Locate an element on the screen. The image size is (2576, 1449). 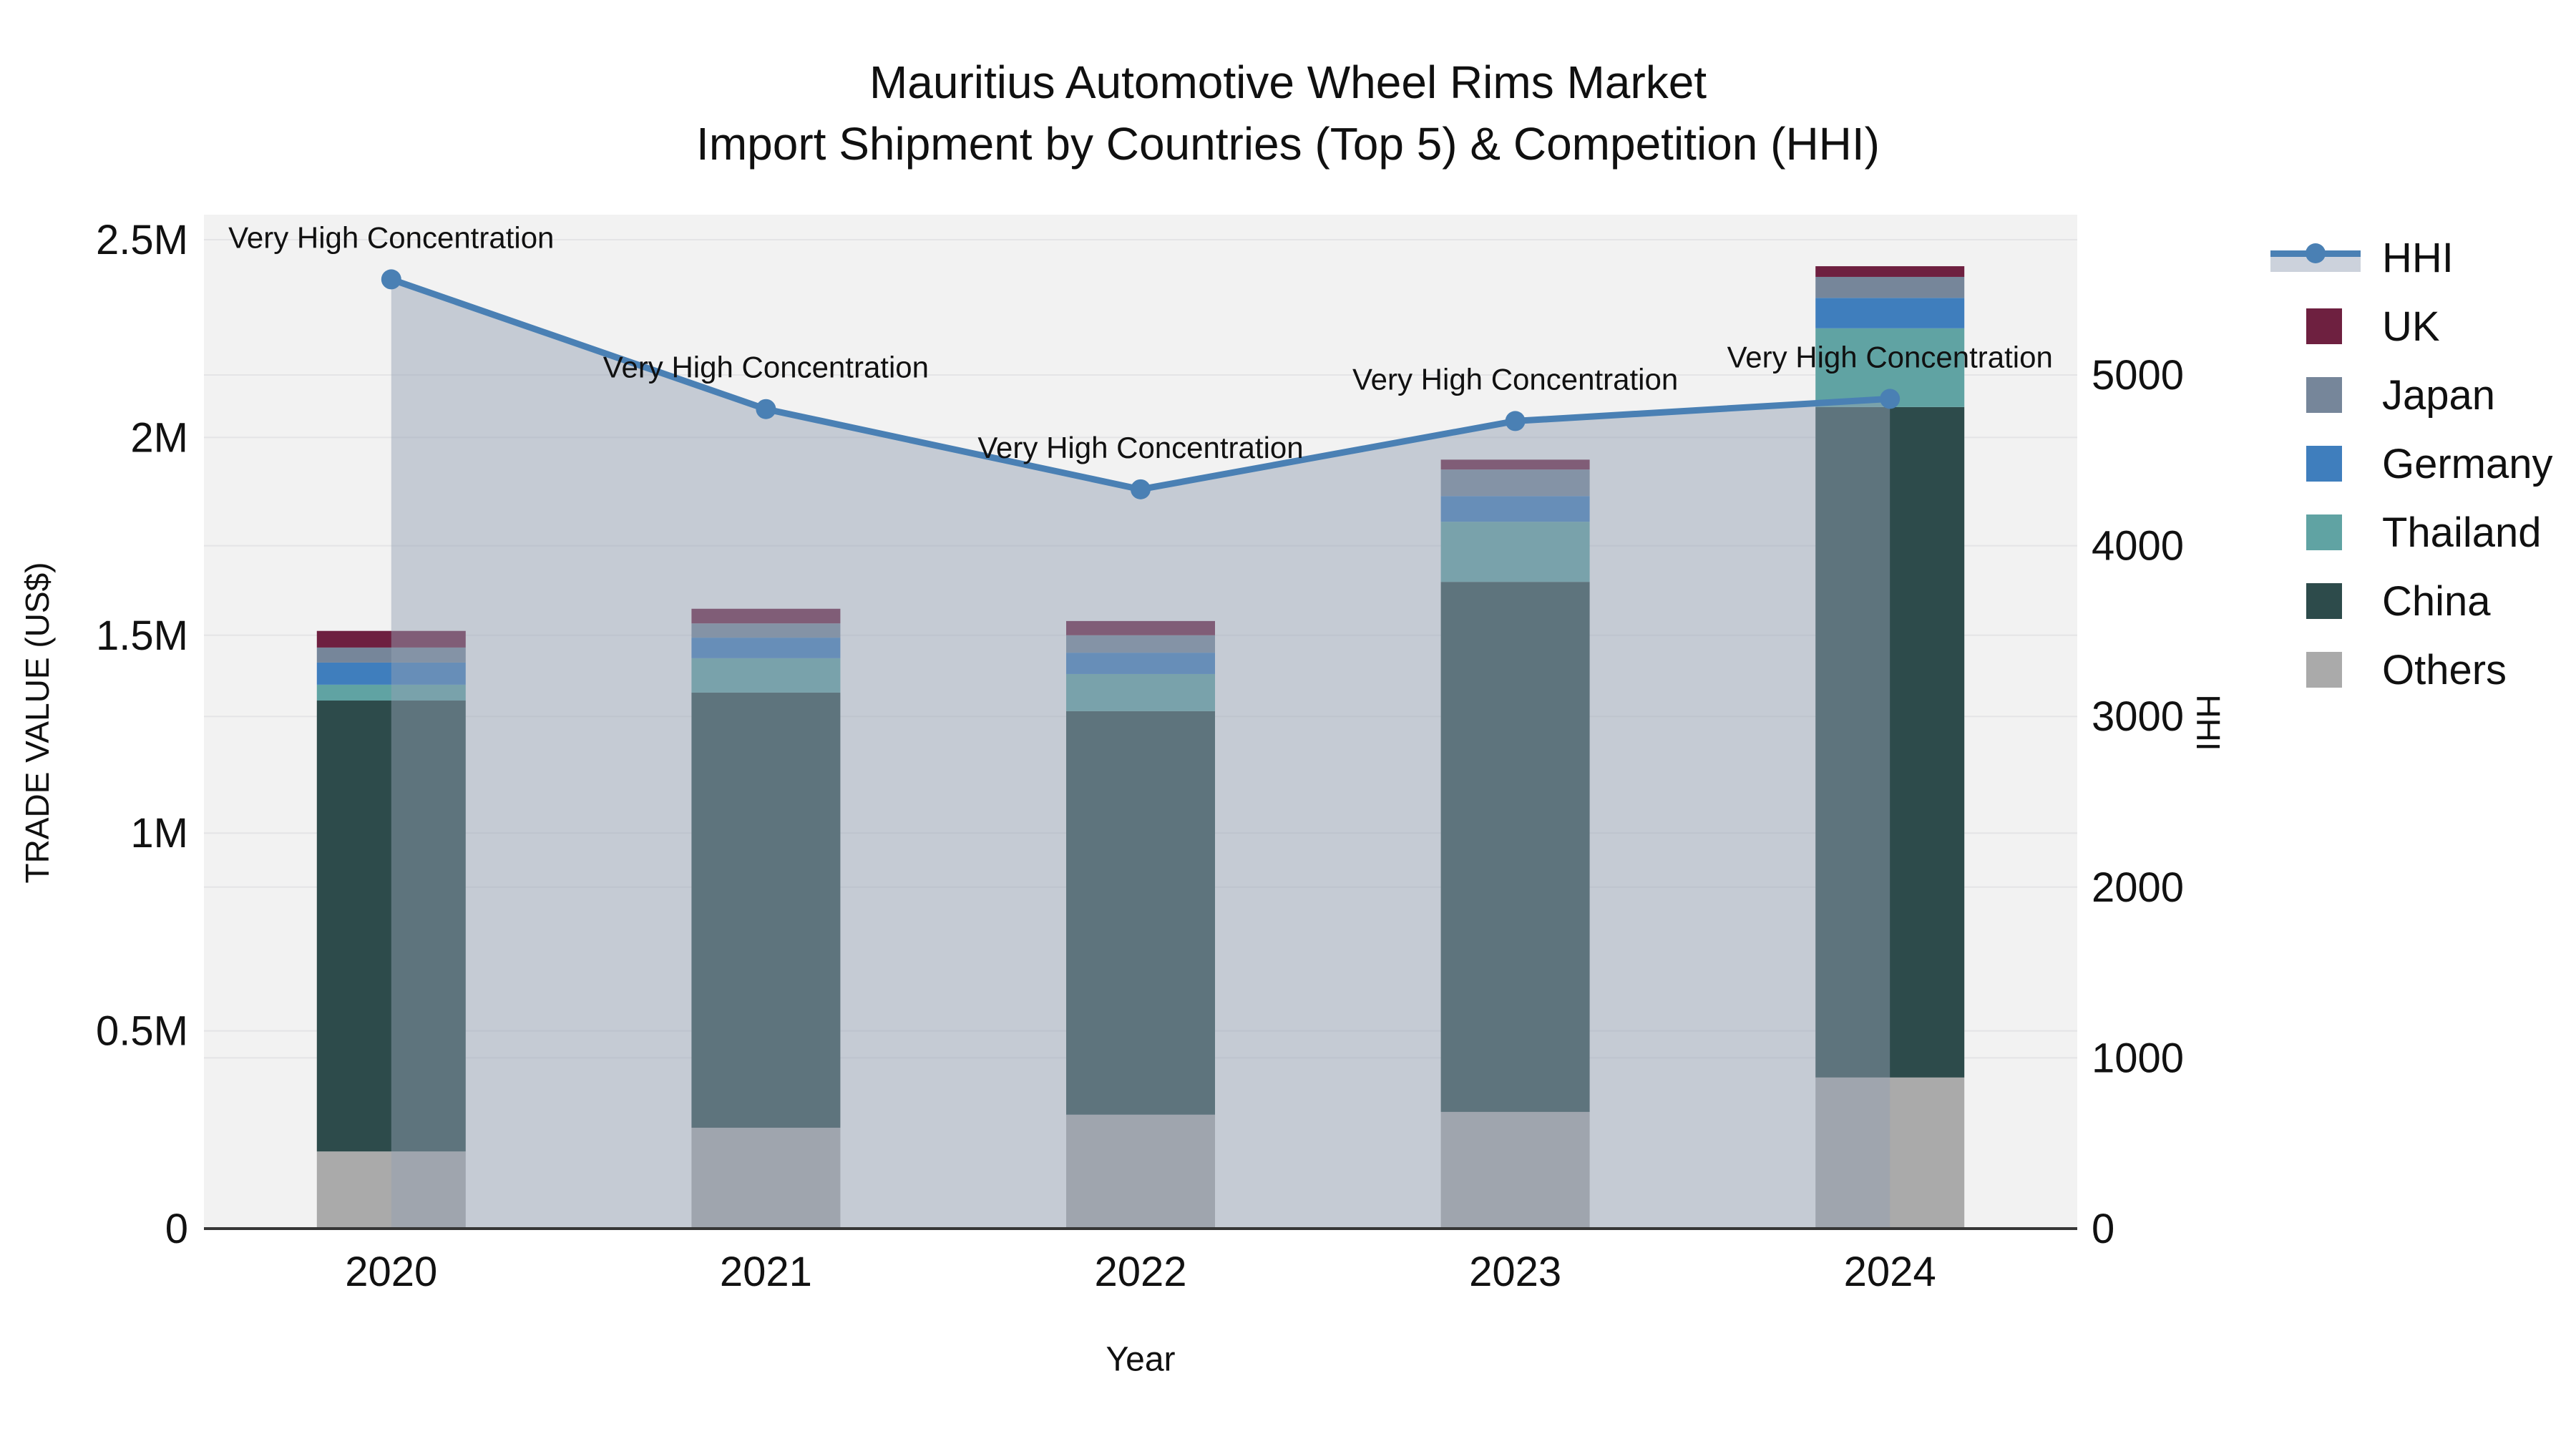
legend-line-symbol is located at coordinates (2318, 257).